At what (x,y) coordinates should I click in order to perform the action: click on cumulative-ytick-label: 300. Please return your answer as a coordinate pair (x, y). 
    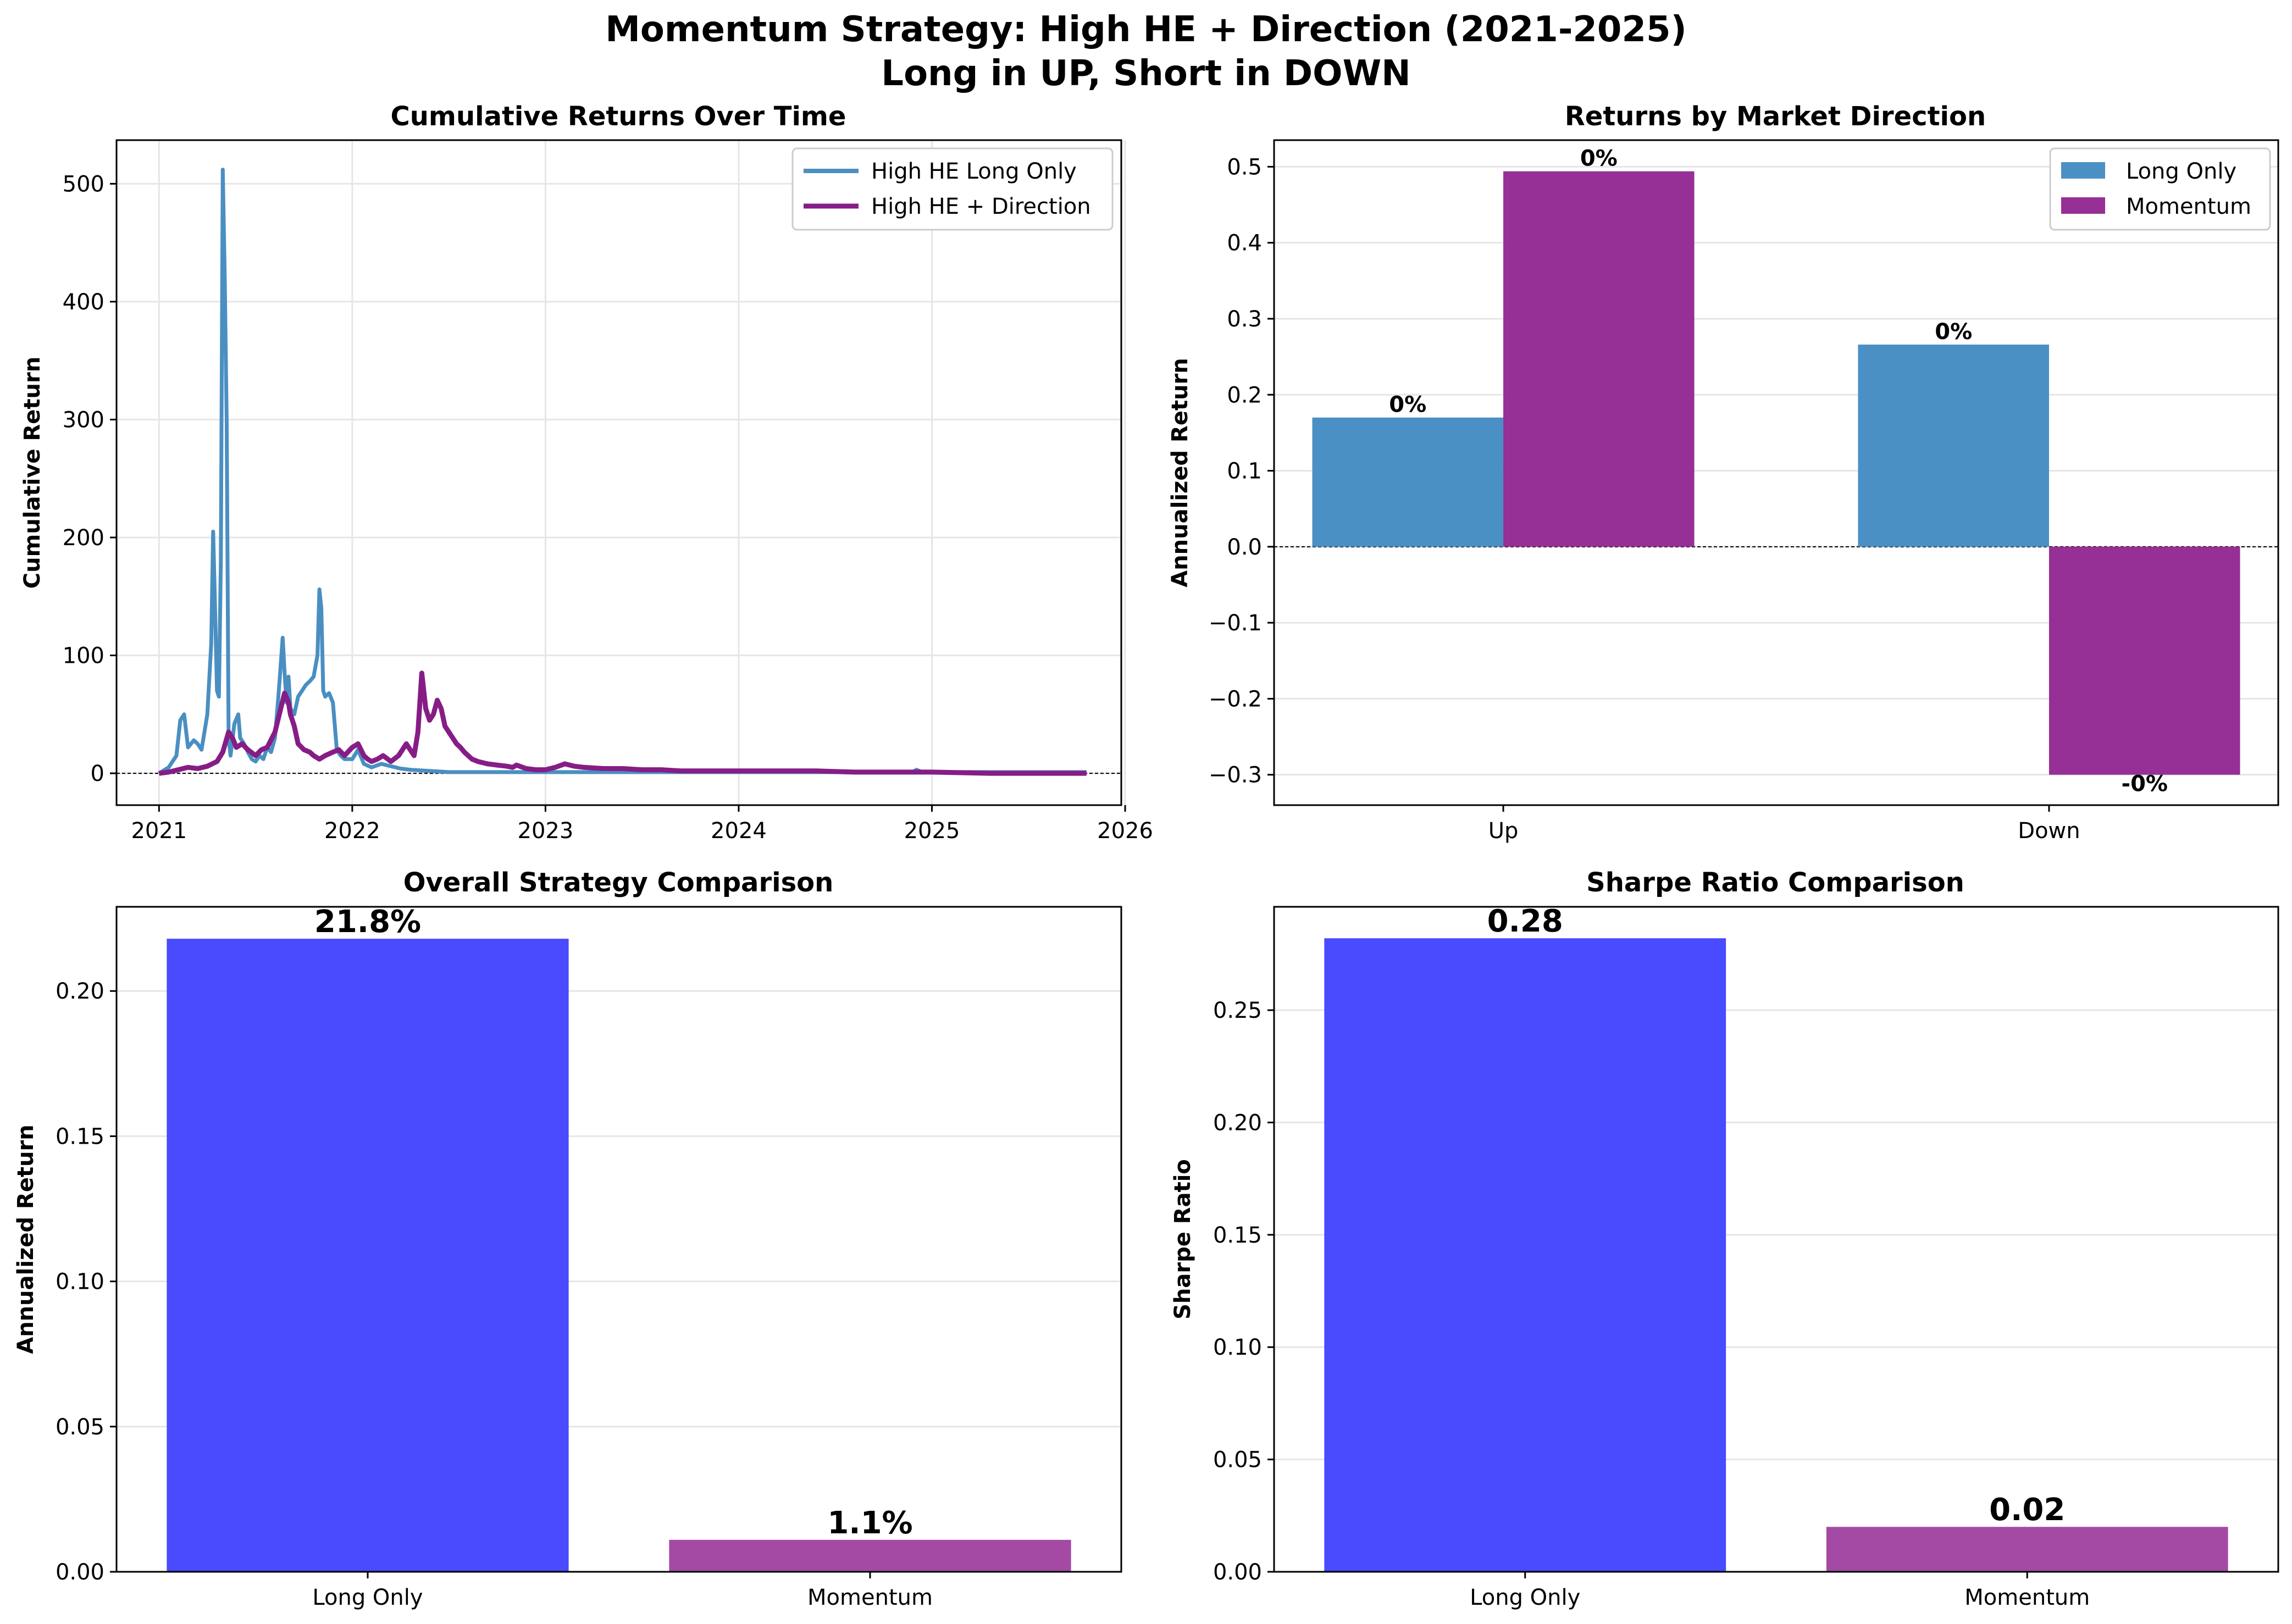
    Looking at the image, I should click on (83, 420).